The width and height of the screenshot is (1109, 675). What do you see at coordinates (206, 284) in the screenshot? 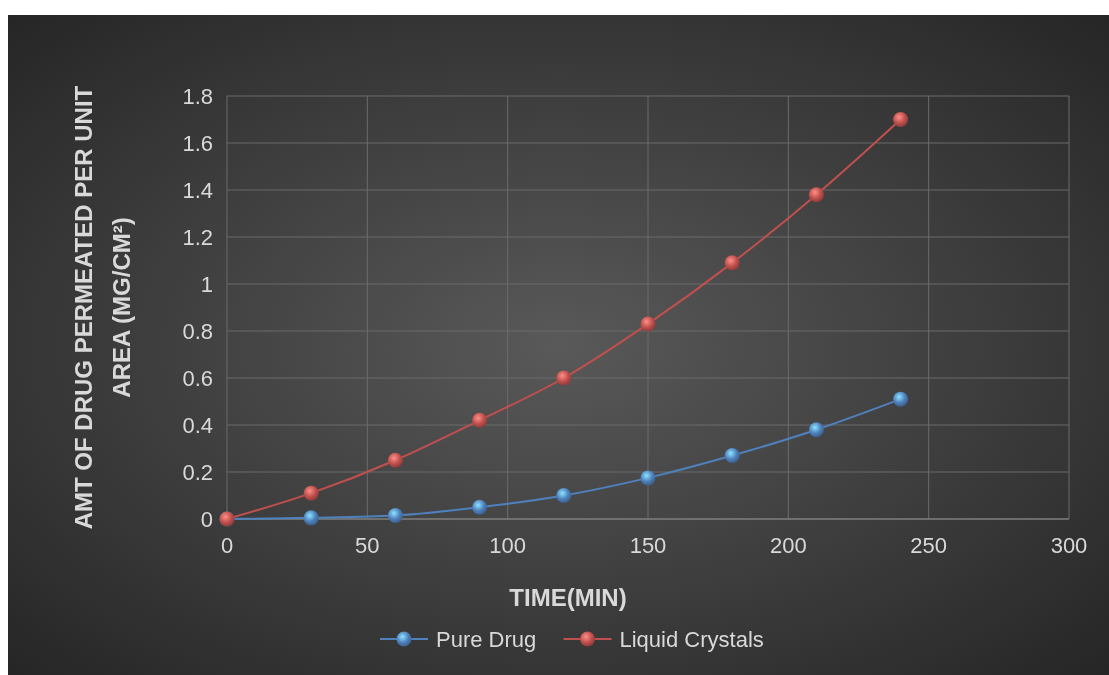
I see `y-tick-label: 1` at bounding box center [206, 284].